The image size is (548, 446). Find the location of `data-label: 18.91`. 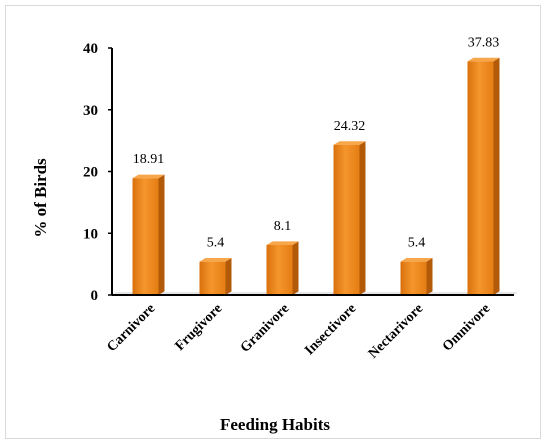

data-label: 18.91 is located at coordinates (149, 159).